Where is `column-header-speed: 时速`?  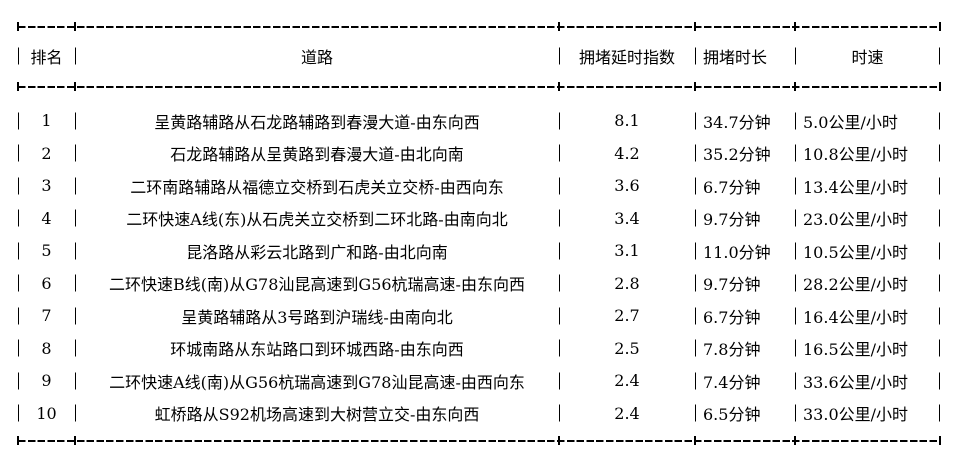
column-header-speed: 时速 is located at coordinates (867, 56).